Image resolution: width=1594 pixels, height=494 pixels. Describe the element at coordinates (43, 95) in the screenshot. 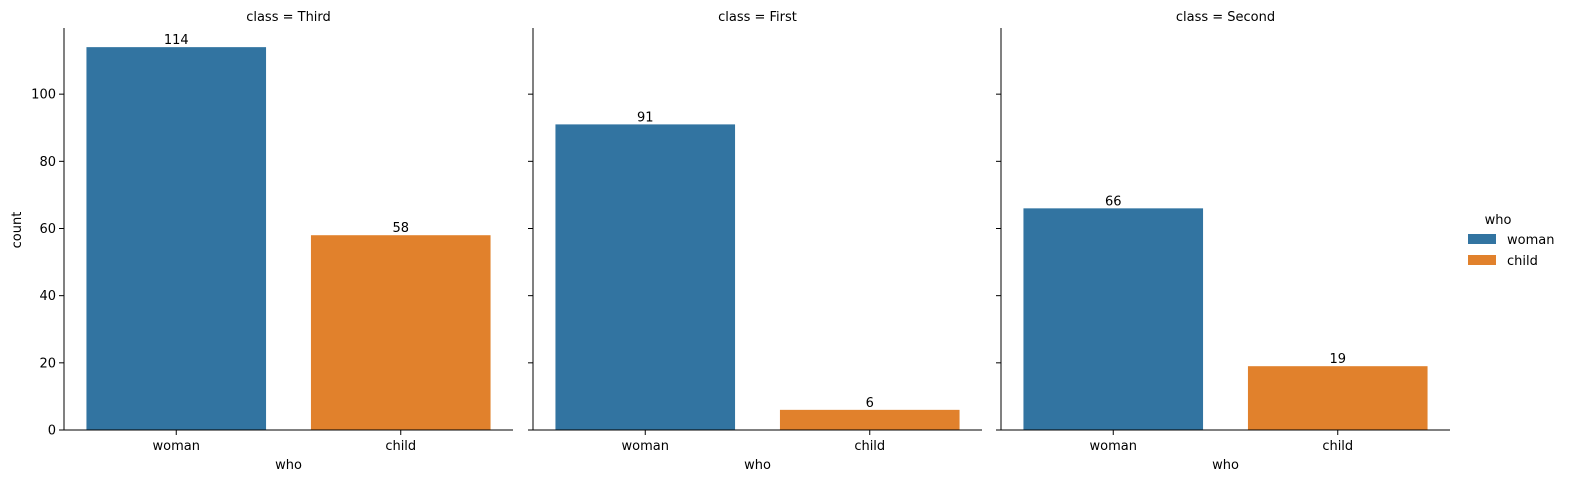

I see `y-tick-label: 100` at that location.